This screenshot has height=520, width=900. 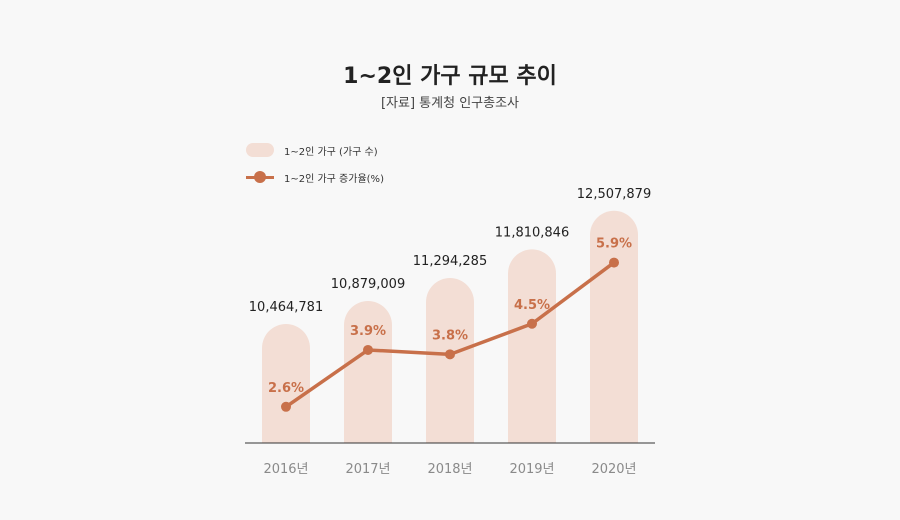 I want to click on growth-rate-label: 3.8%, so click(x=450, y=335).